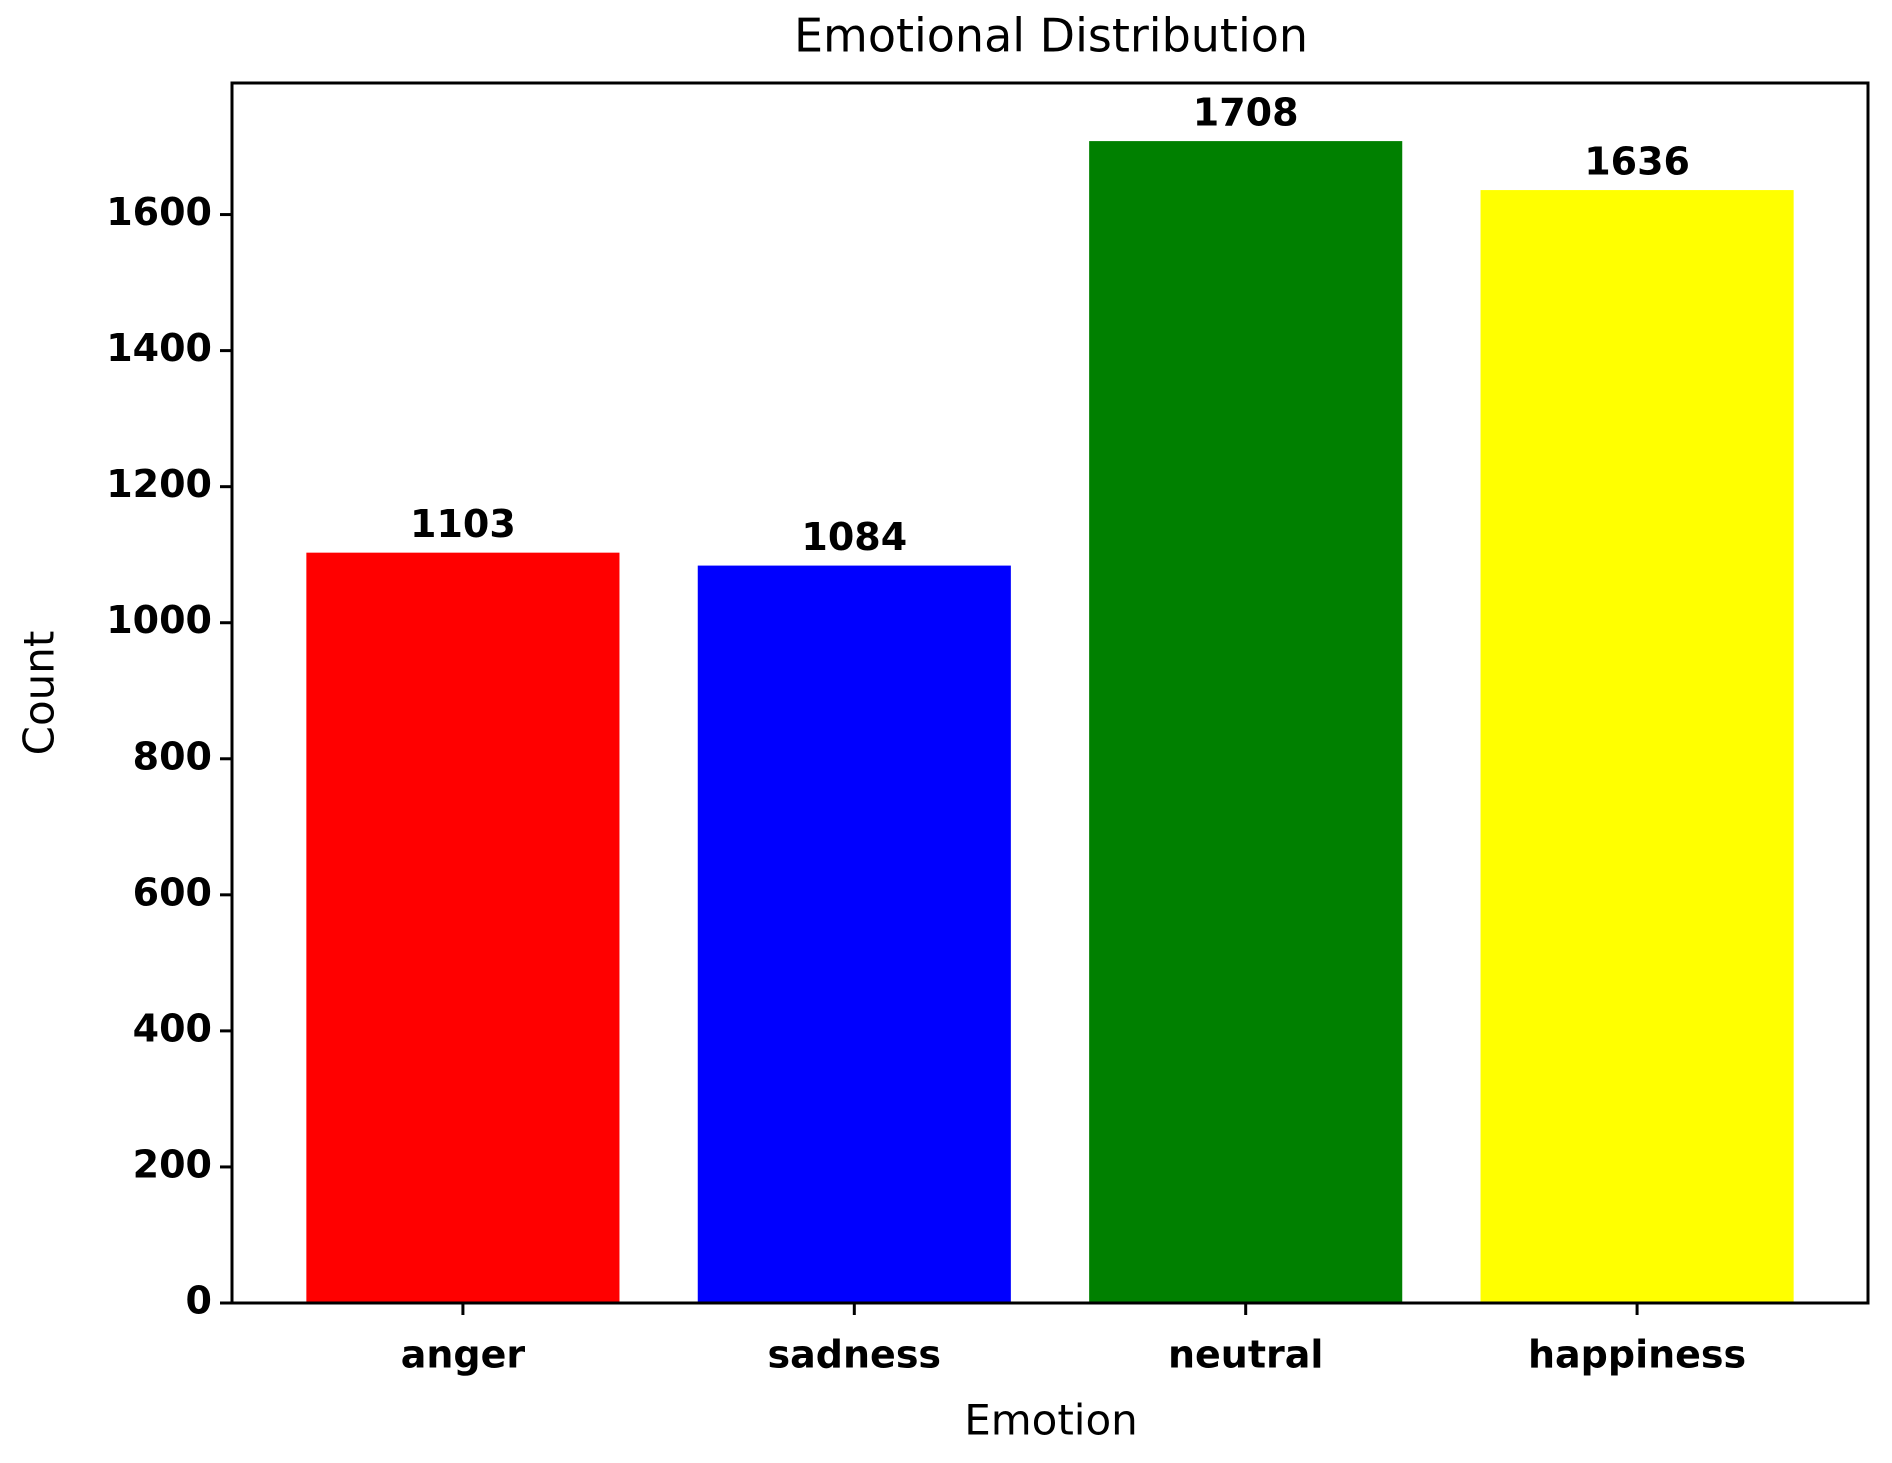 This screenshot has height=1463, width=1892. I want to click on y-tick-label: 1600, so click(159, 212).